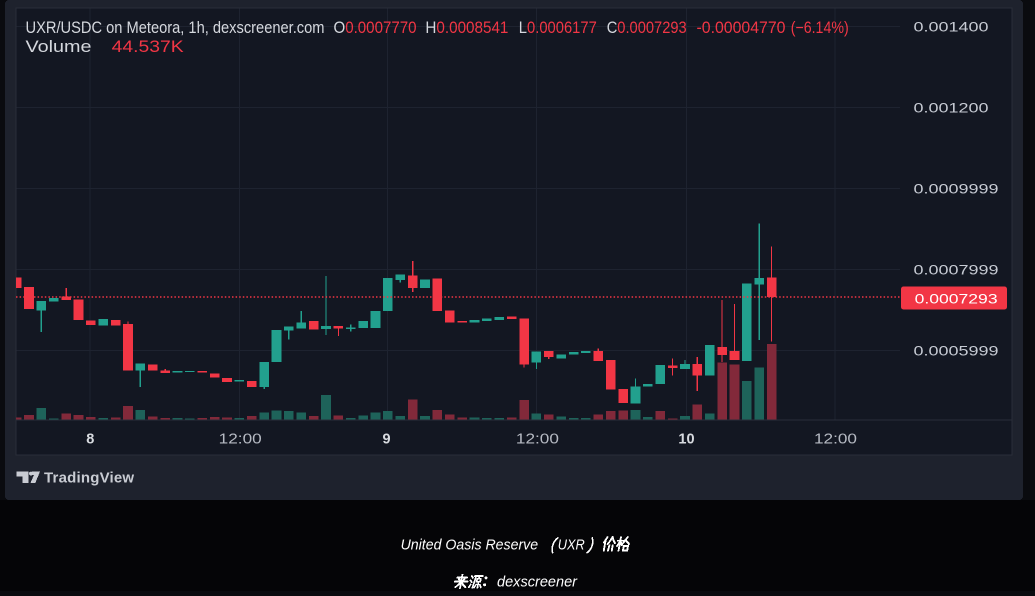 This screenshot has width=1035, height=596. Describe the element at coordinates (90, 440) in the screenshot. I see `svg-text: 8` at that location.